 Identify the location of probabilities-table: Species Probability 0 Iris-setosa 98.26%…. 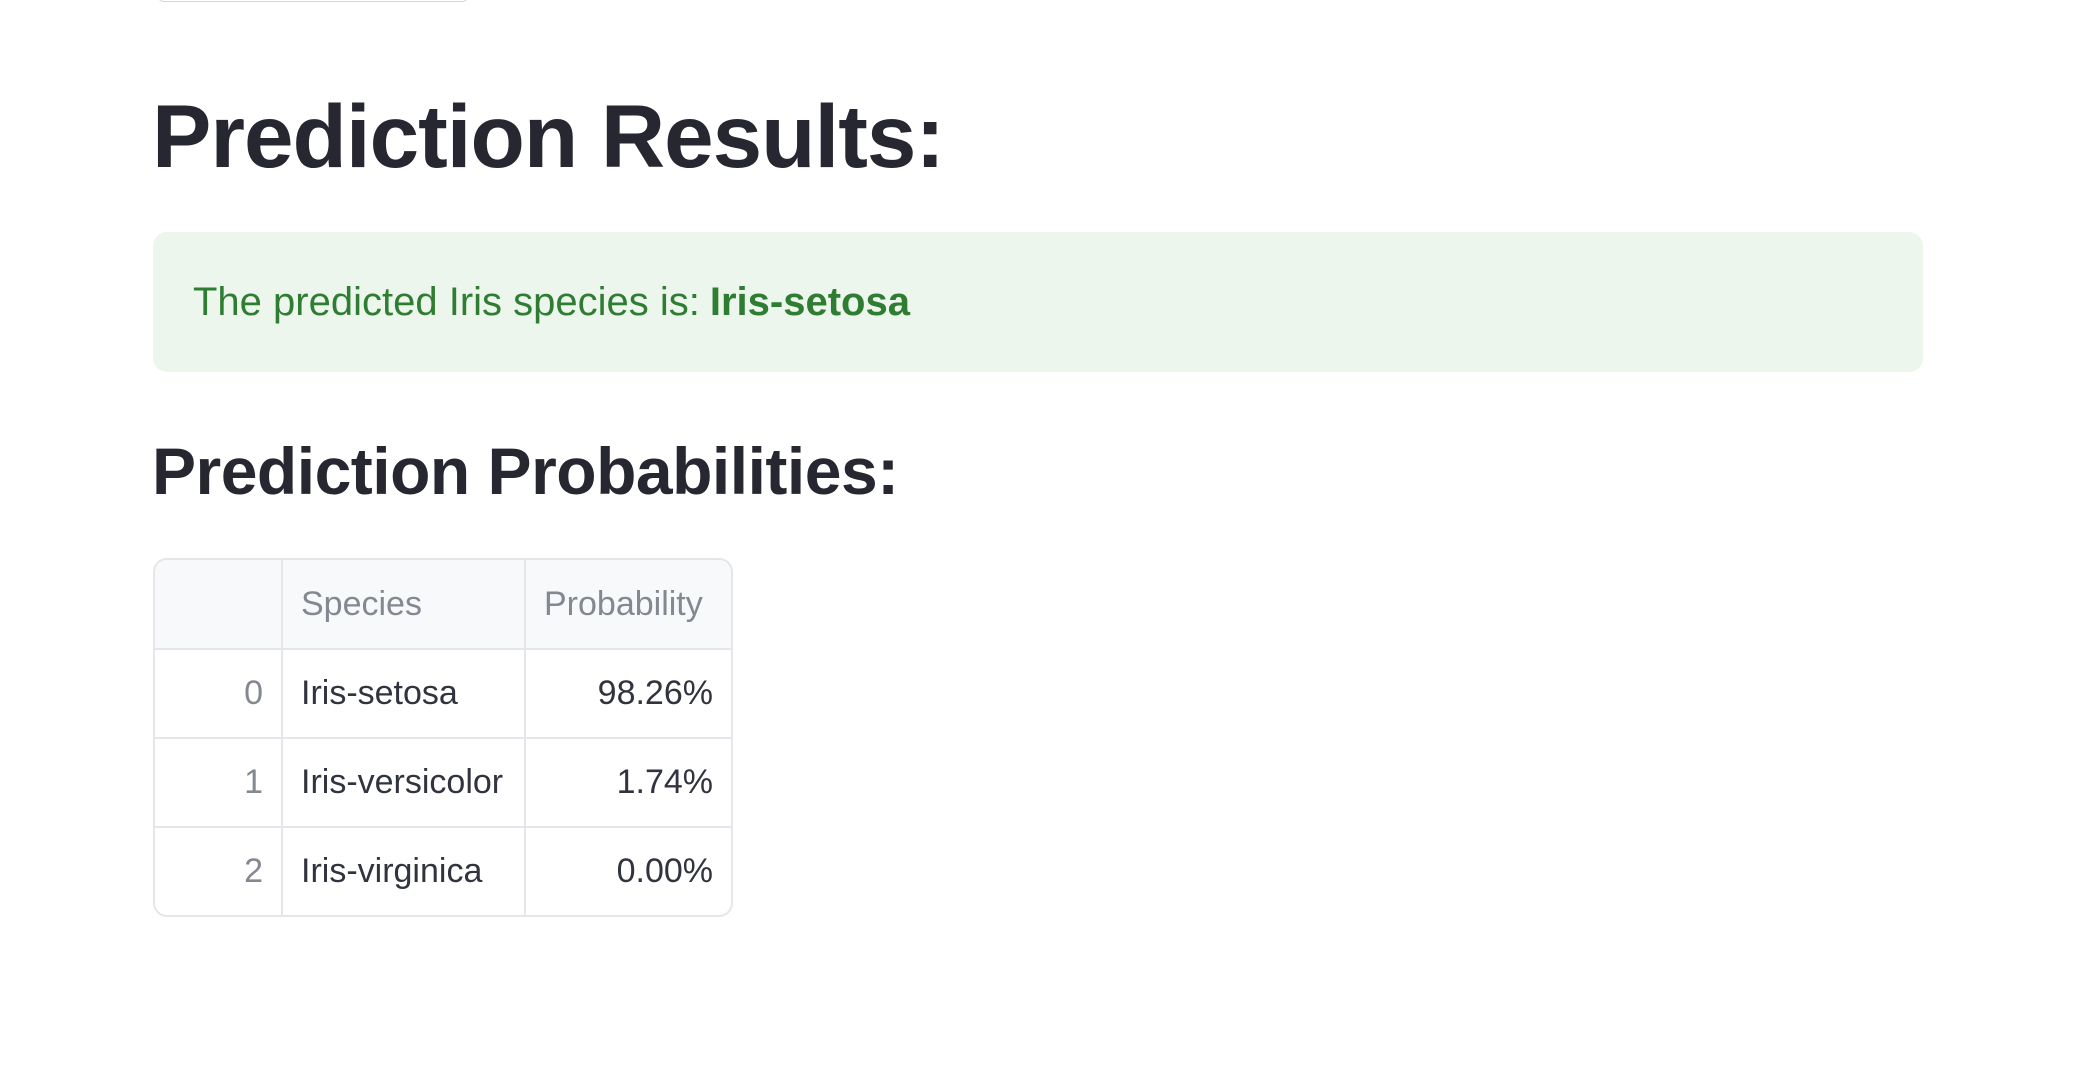
(443, 737).